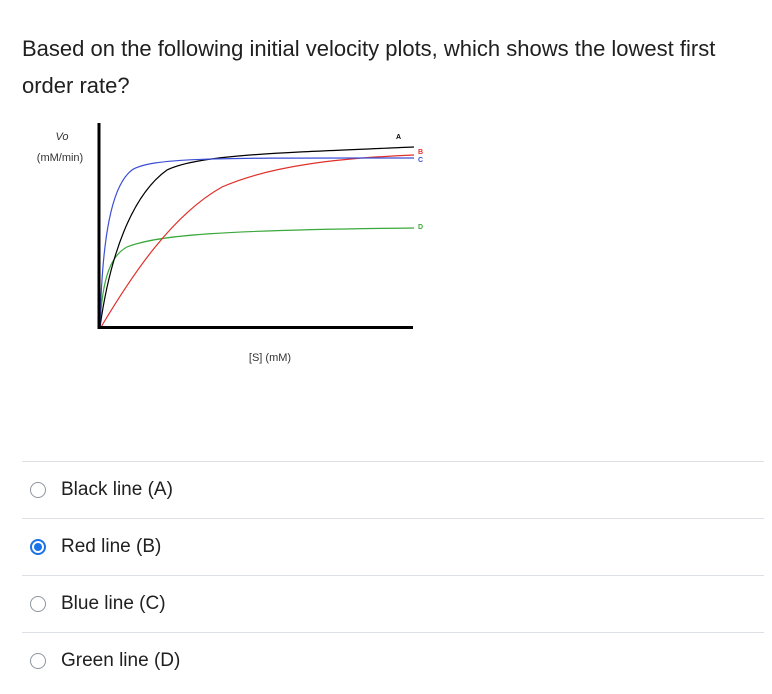  Describe the element at coordinates (61, 137) in the screenshot. I see `y-axis-label-line1: Vo` at that location.